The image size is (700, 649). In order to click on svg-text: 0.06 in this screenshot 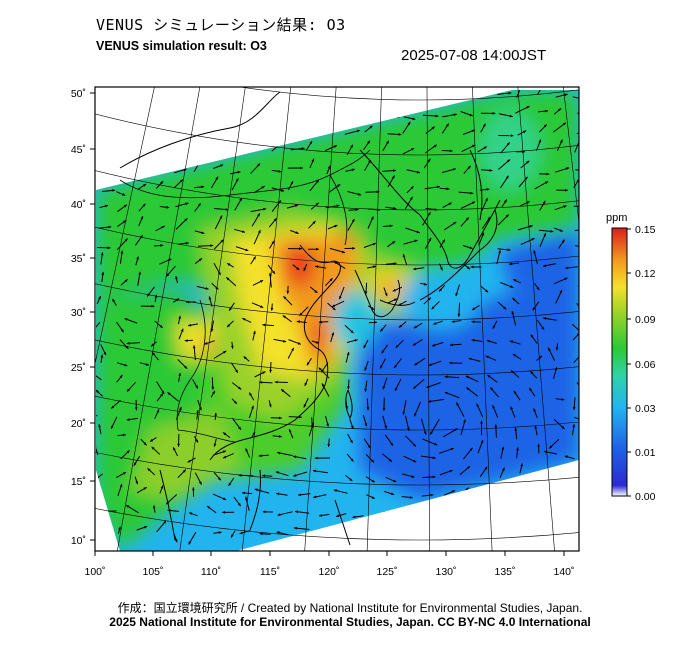, I will do `click(645, 365)`.